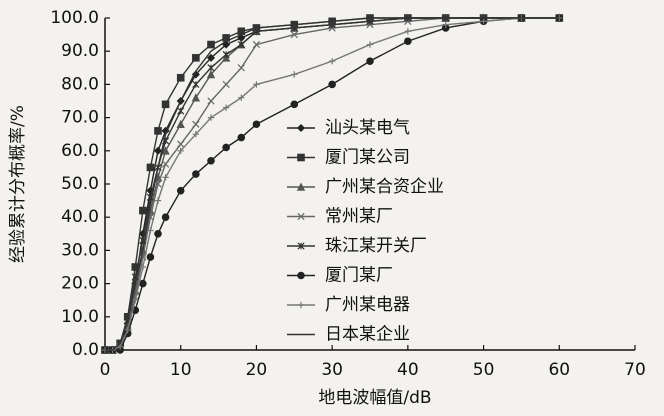 This screenshot has width=664, height=416. What do you see at coordinates (80, 317) in the screenshot?
I see `y-tick-label: 10.0` at bounding box center [80, 317].